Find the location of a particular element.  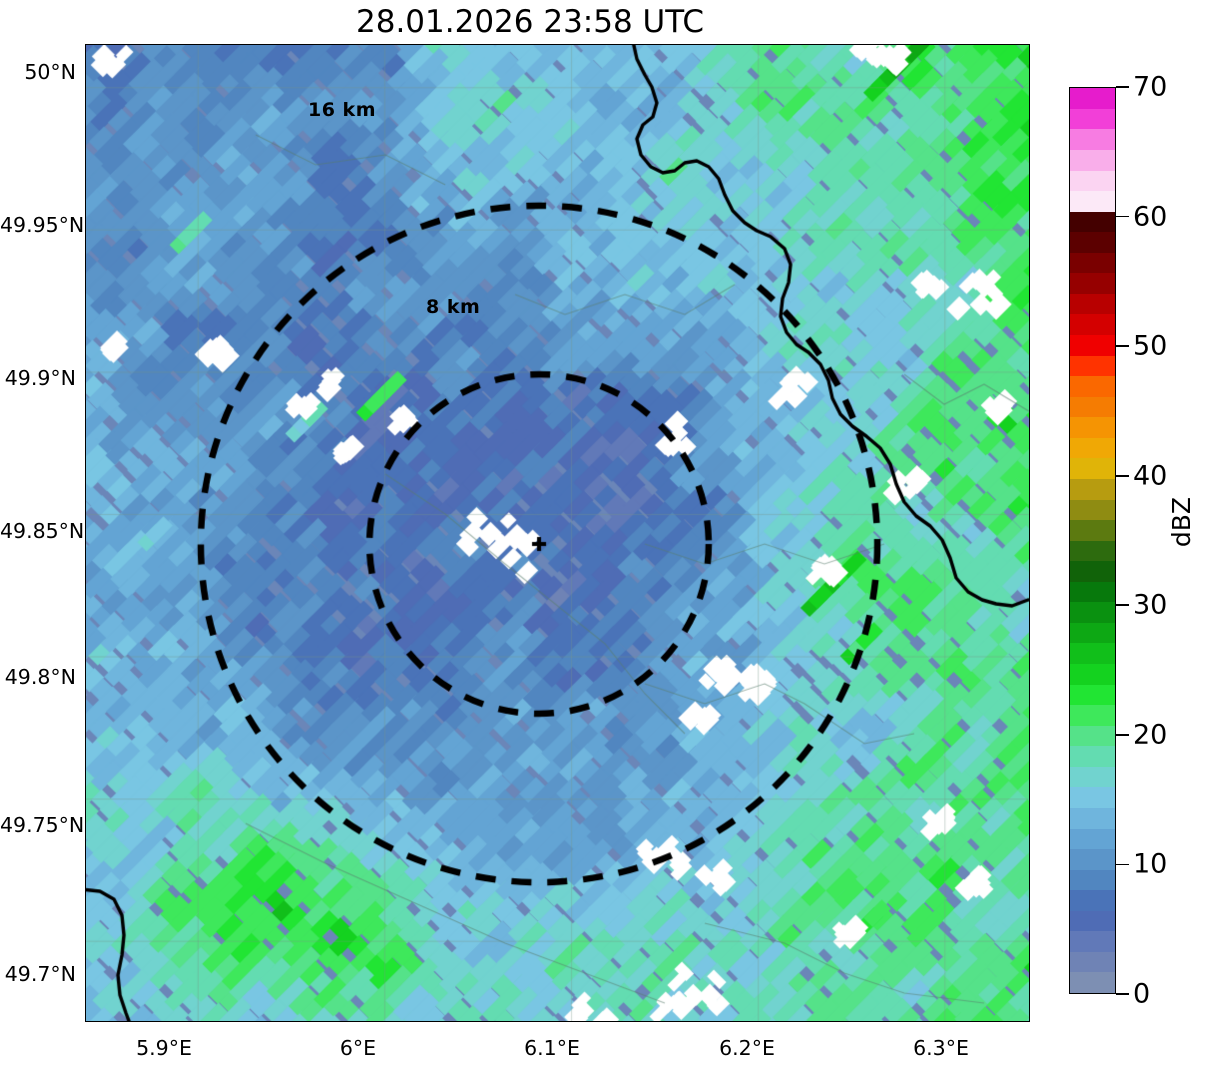

x-axis-tick-label: 6°E is located at coordinates (358, 1048).